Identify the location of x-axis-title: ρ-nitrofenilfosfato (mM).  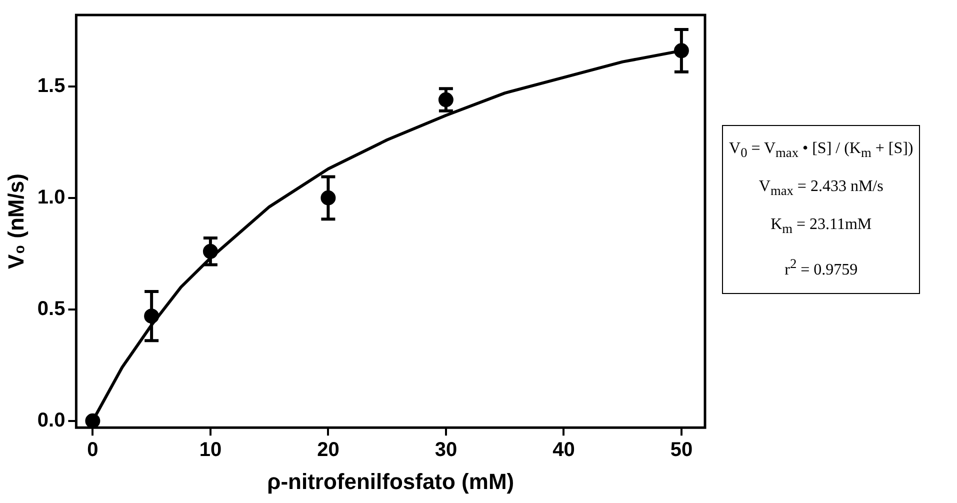
(390, 481).